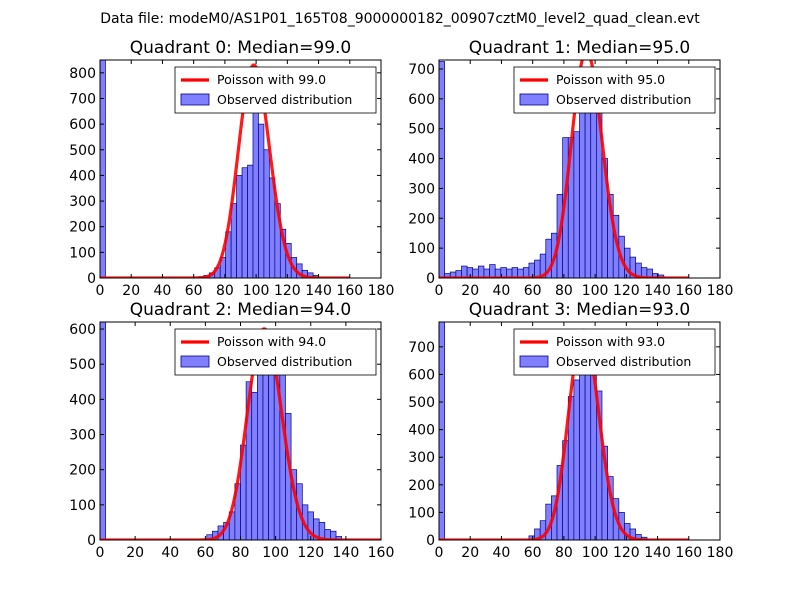 Image resolution: width=800 pixels, height=600 pixels. What do you see at coordinates (421, 513) in the screenshot?
I see `y-tick-label: 100` at bounding box center [421, 513].